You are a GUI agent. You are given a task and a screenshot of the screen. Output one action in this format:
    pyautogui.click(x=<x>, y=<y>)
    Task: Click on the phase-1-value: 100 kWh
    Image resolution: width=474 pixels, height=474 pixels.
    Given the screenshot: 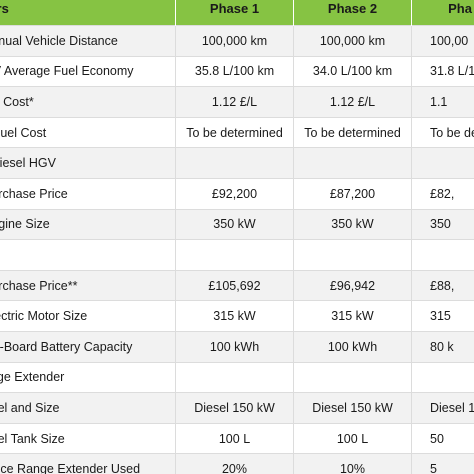 What is the action you would take?
    pyautogui.click(x=234, y=346)
    